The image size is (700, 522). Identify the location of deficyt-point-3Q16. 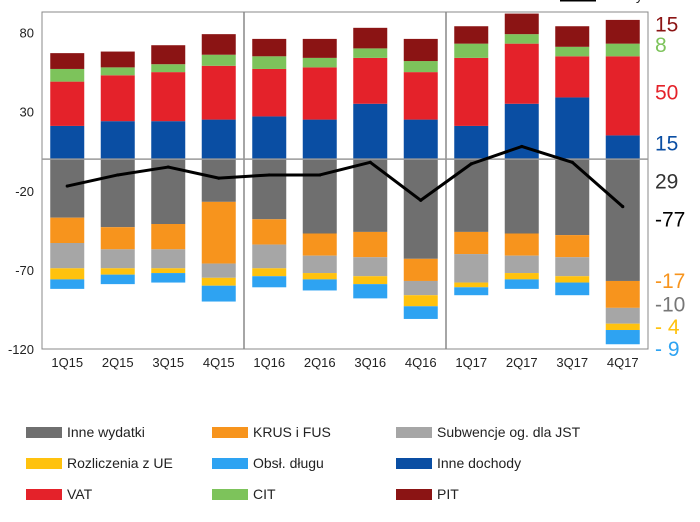
(370, 162).